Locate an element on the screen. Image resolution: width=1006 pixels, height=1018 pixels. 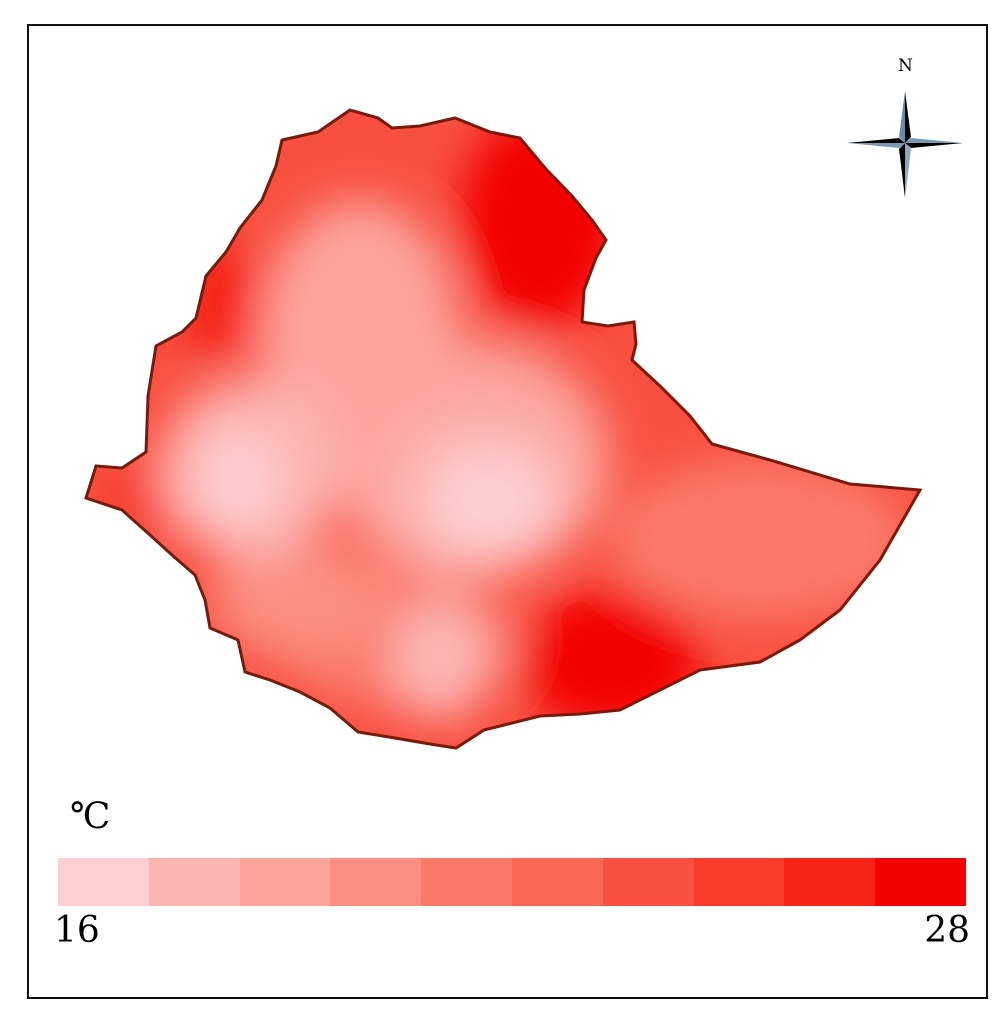
color-legend is located at coordinates (512, 882).